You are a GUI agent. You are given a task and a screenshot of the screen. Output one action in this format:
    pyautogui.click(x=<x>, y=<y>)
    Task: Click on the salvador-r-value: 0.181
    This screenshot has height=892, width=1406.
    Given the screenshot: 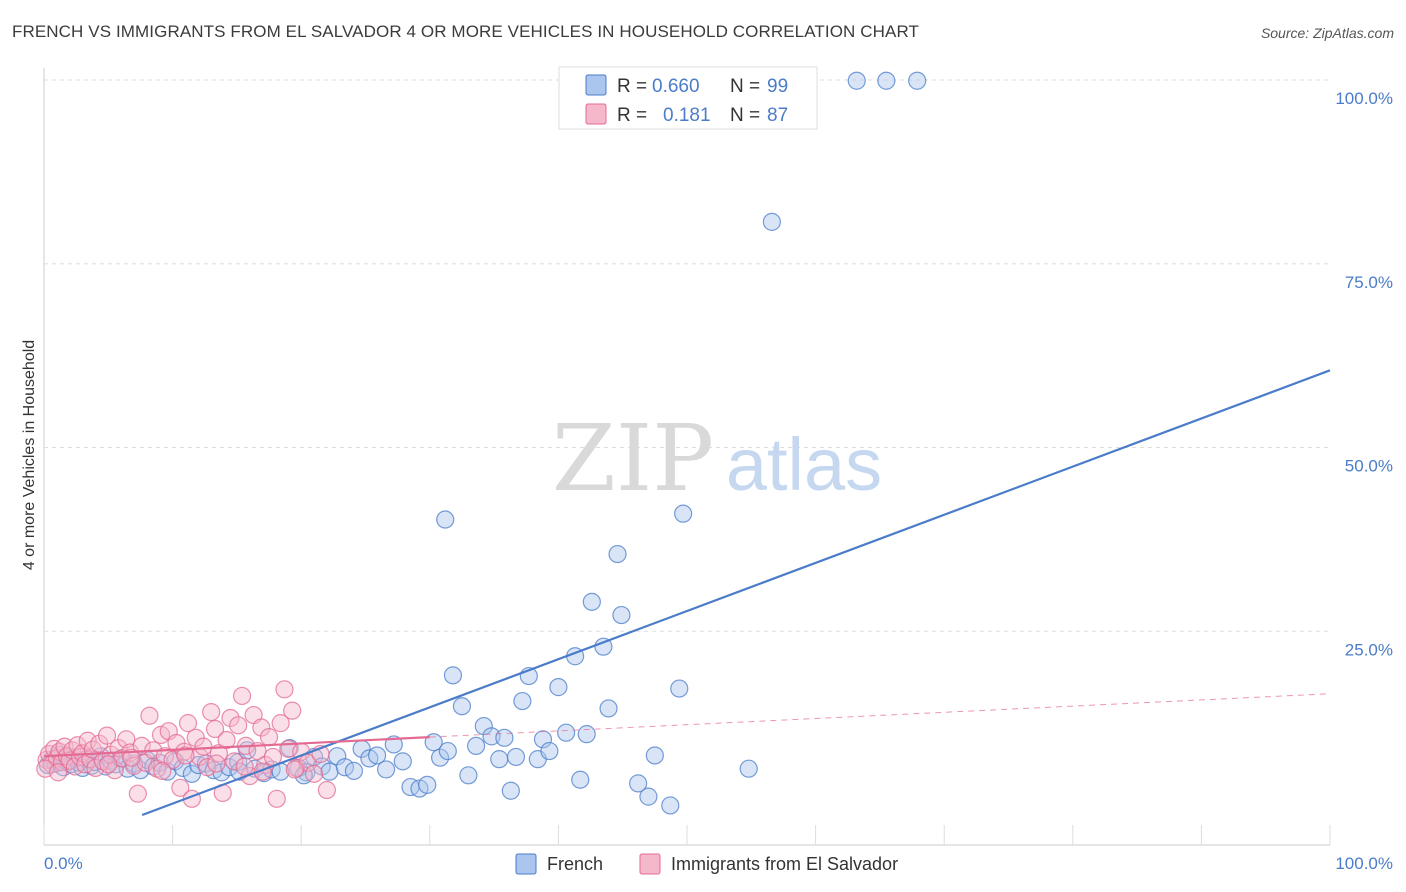 What is the action you would take?
    pyautogui.click(x=687, y=115)
    